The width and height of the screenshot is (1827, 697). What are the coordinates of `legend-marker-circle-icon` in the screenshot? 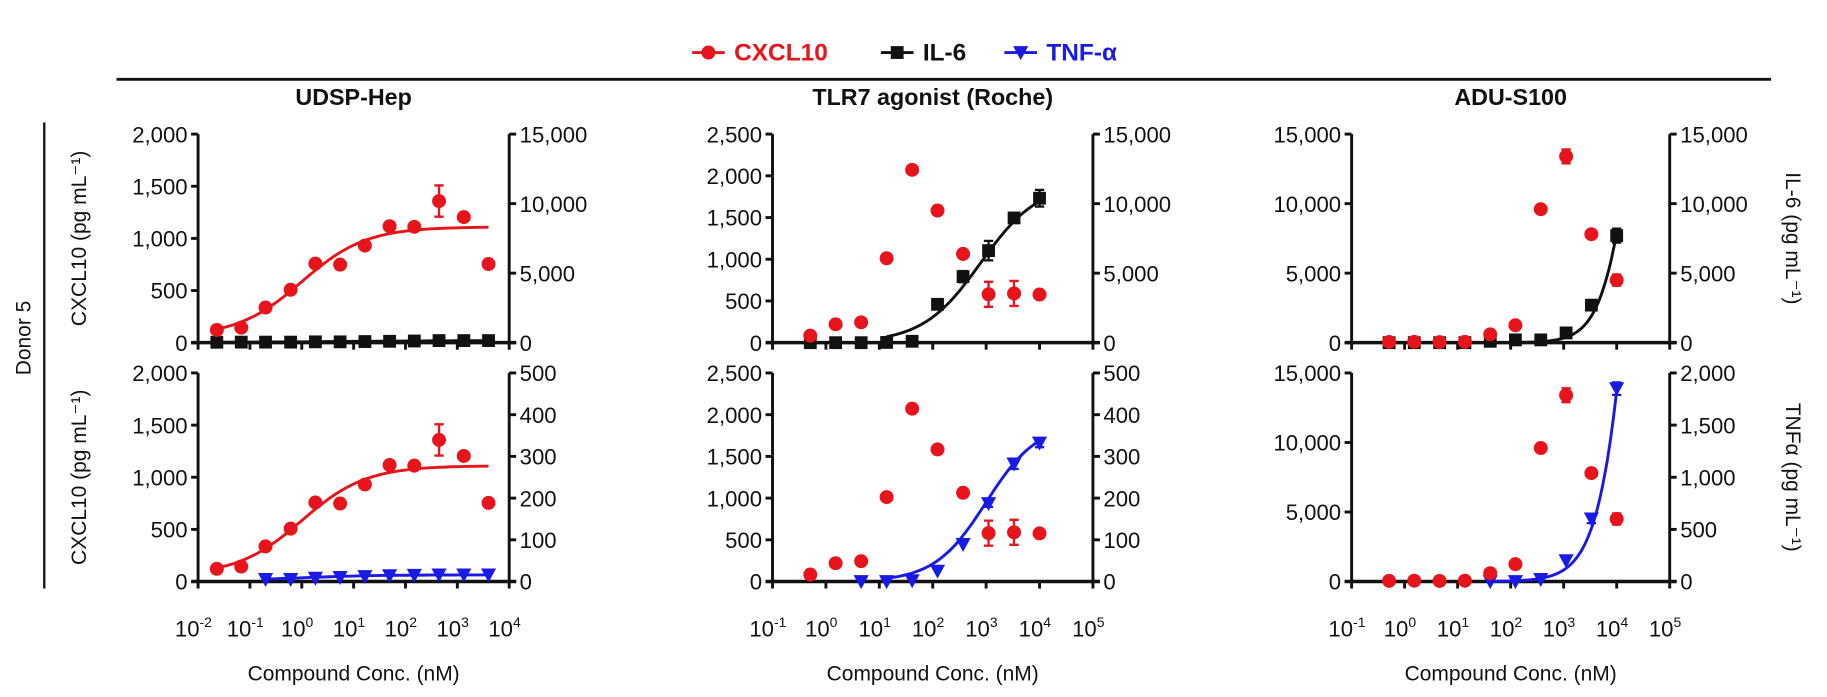 It's located at (708, 52).